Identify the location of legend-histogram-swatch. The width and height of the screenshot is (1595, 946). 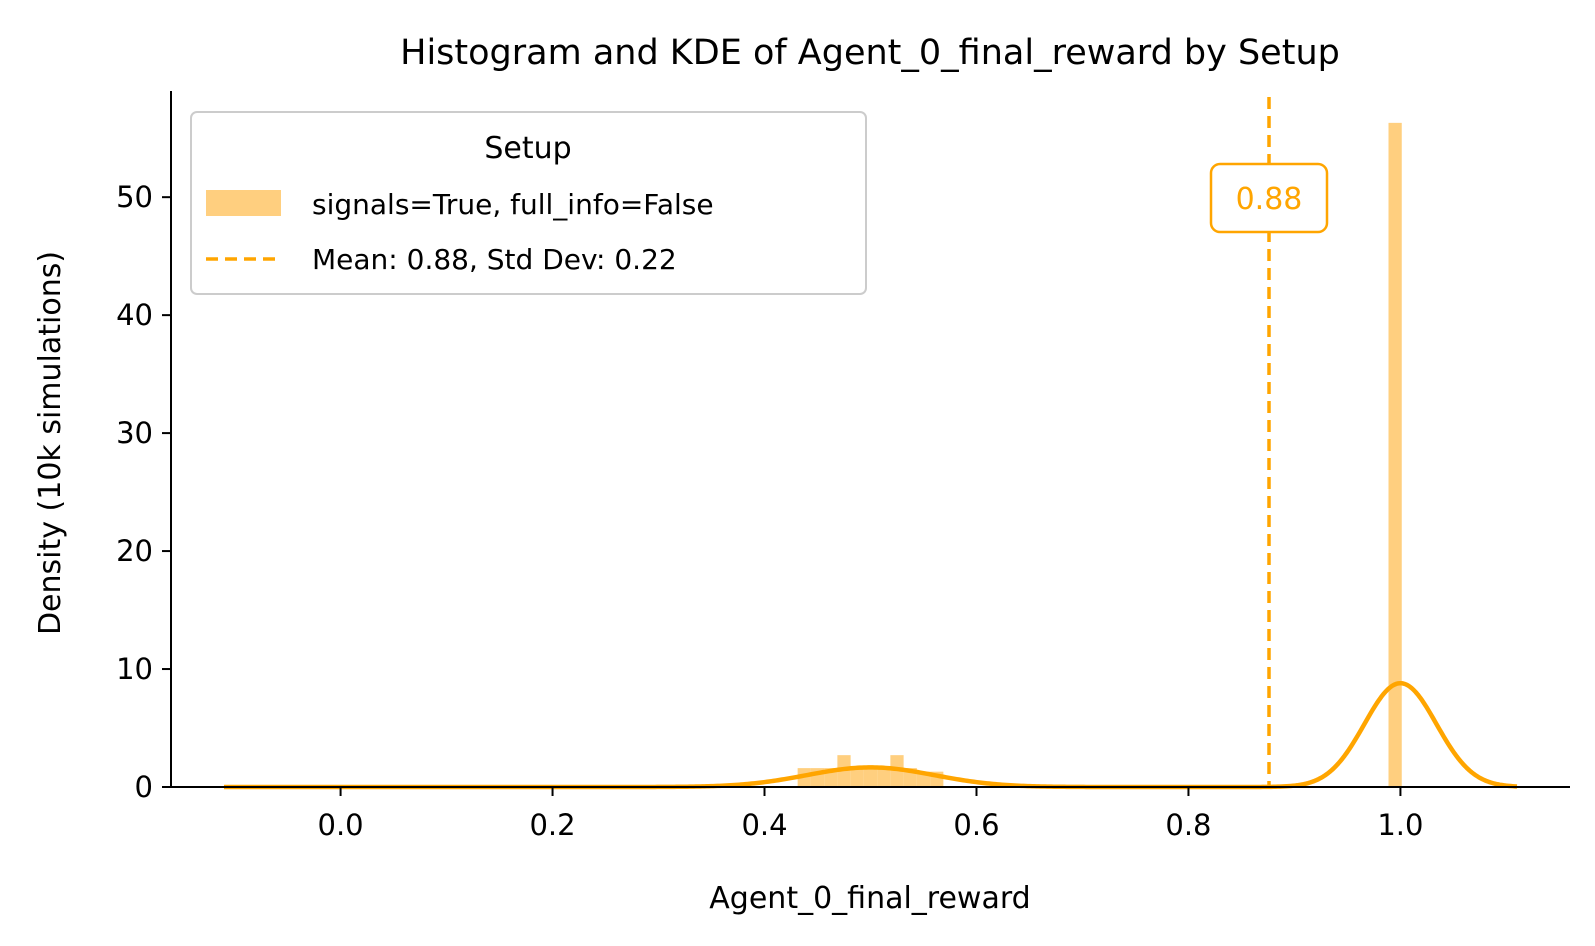
(243, 203).